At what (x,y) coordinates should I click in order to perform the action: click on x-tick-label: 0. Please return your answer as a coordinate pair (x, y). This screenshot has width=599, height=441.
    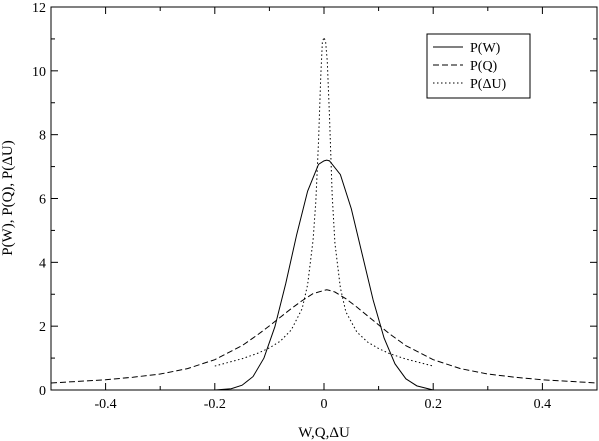
    Looking at the image, I should click on (324, 404).